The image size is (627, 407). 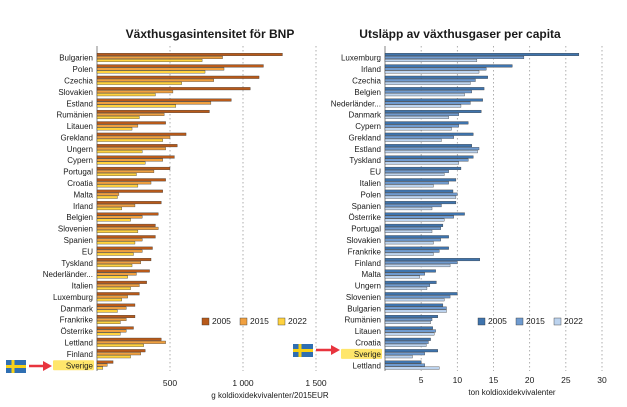 I want to click on category-label: Slovakien, so click(x=75, y=92).